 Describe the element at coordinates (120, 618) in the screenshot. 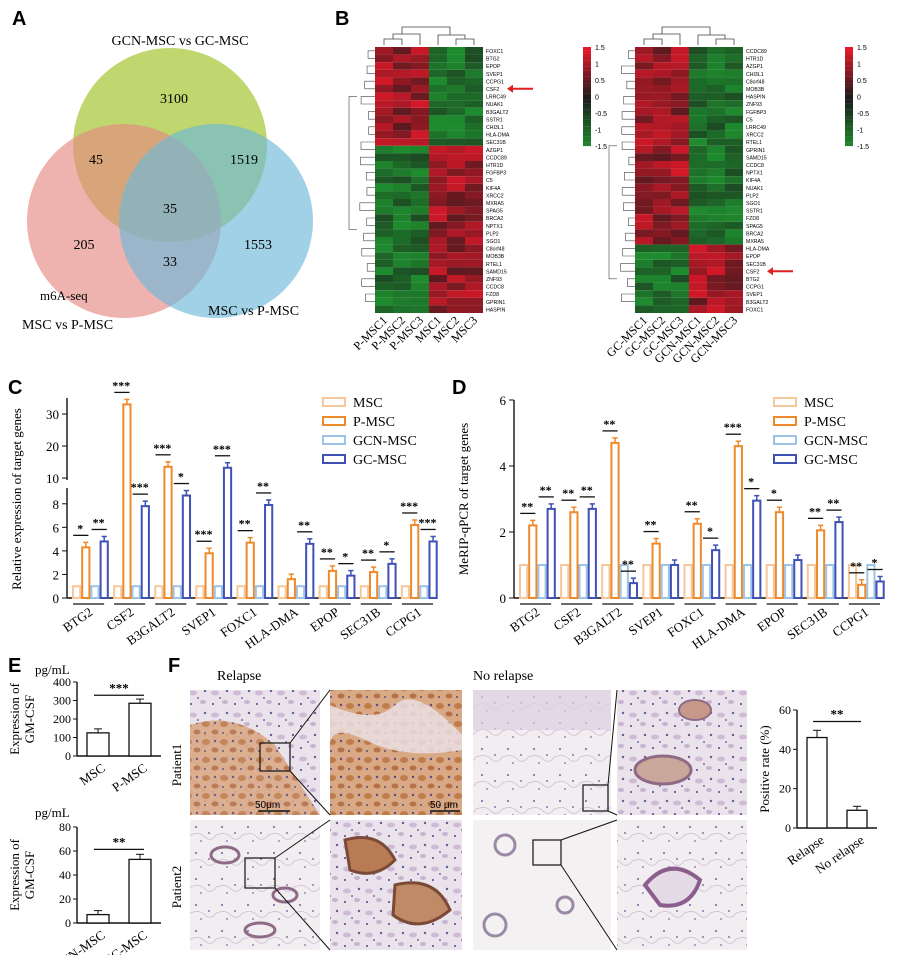

I see `x-tick-label: CSF2` at that location.